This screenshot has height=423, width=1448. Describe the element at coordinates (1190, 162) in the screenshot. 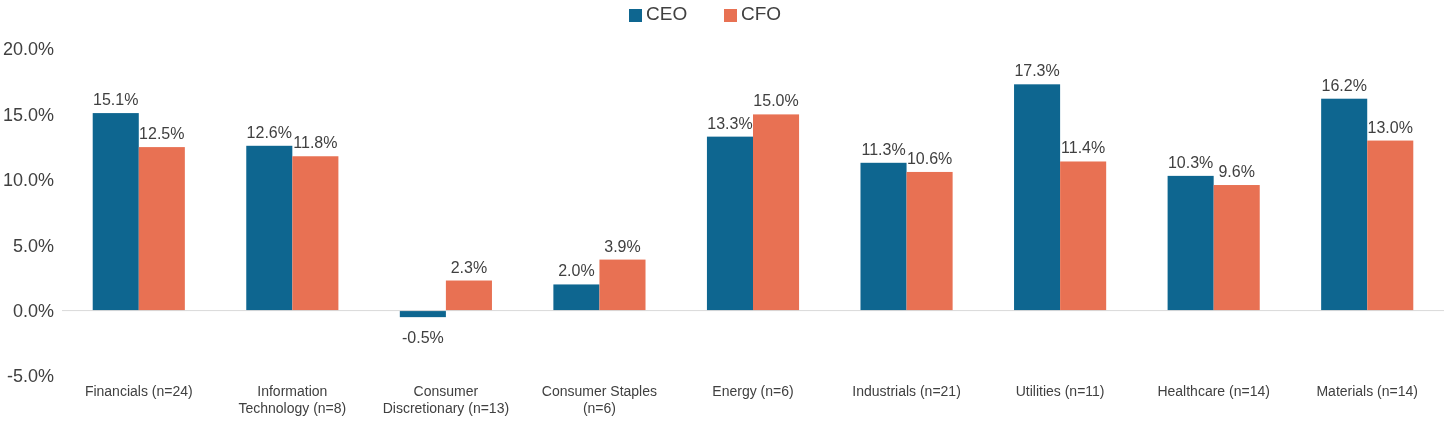

I see `data-label: 10.3%` at that location.